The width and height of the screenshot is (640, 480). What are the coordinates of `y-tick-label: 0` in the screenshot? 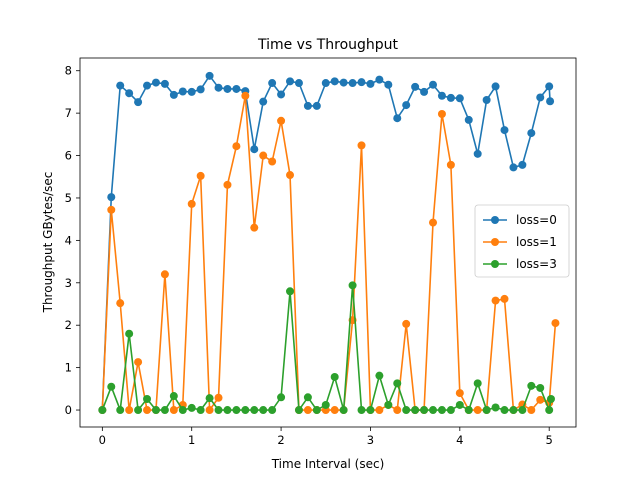 It's located at (68, 410).